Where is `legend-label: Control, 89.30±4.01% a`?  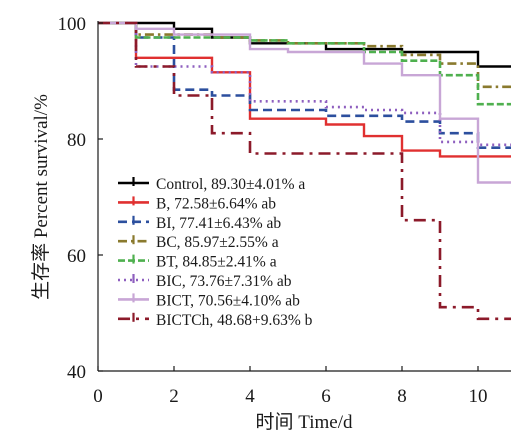
legend-label: Control, 89.30±4.01% a is located at coordinates (230, 184).